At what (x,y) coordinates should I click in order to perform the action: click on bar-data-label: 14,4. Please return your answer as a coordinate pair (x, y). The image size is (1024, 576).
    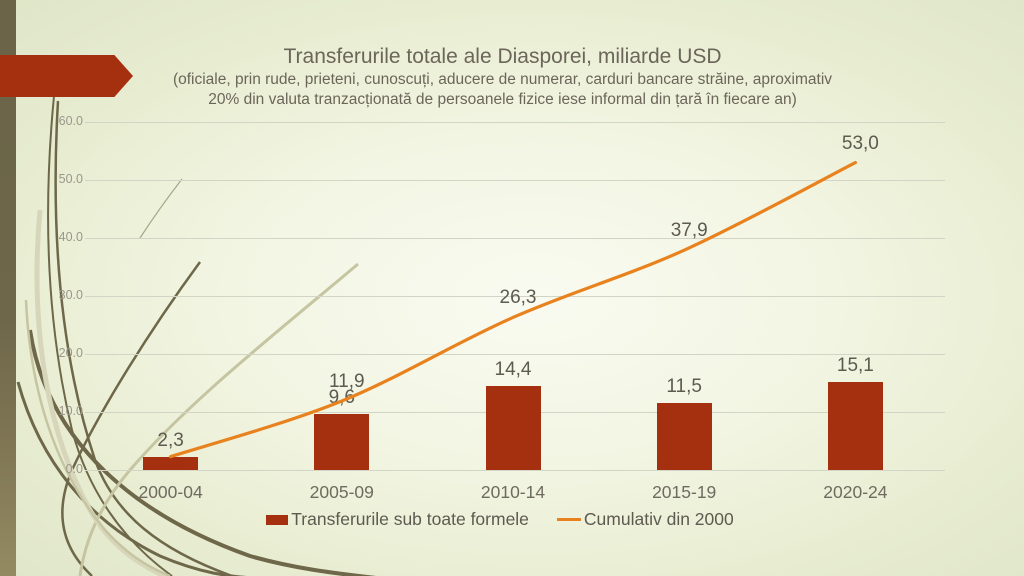
    Looking at the image, I should click on (513, 370).